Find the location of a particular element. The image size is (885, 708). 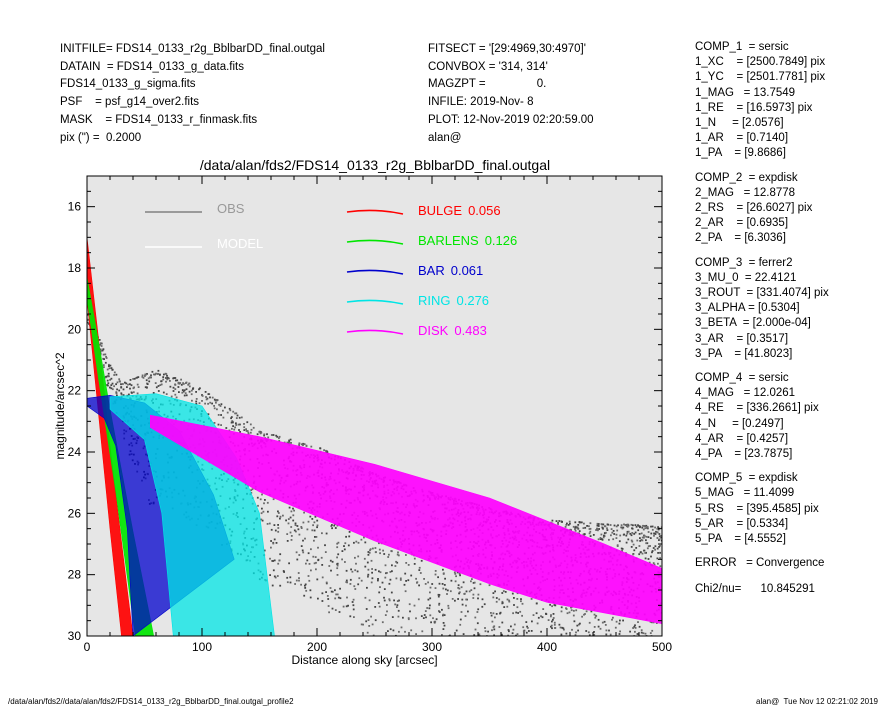

header-line: MASK = FDS14_0133_r_finmask.fits is located at coordinates (159, 119).